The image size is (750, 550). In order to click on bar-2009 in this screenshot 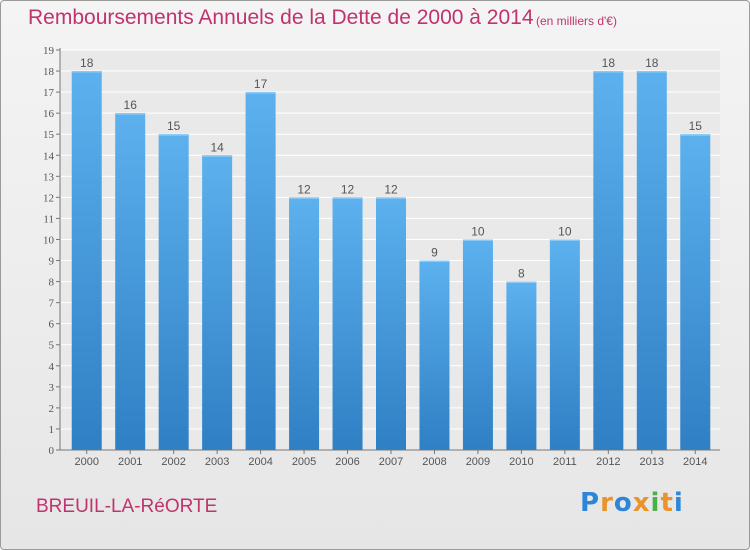, I will do `click(477, 344)`.